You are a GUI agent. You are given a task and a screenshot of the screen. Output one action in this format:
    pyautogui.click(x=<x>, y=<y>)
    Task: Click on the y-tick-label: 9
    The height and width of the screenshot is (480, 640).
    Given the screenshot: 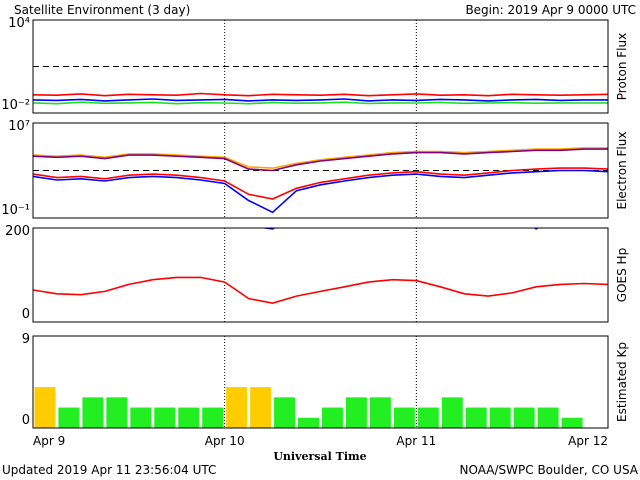 What is the action you would take?
    pyautogui.click(x=26, y=339)
    